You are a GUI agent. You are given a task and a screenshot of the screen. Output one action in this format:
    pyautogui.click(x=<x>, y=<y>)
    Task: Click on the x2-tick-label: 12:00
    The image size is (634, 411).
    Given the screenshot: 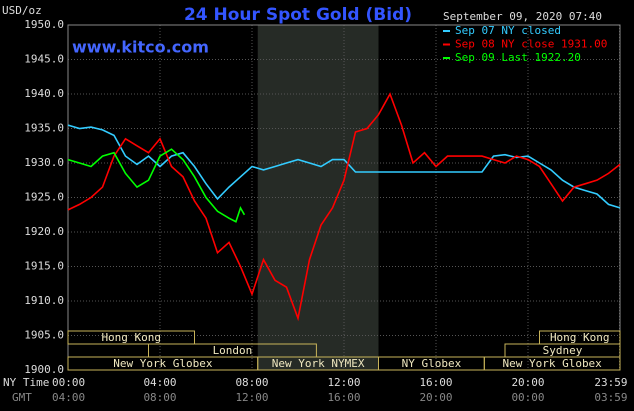 What is the action you would take?
    pyautogui.click(x=251, y=397)
    